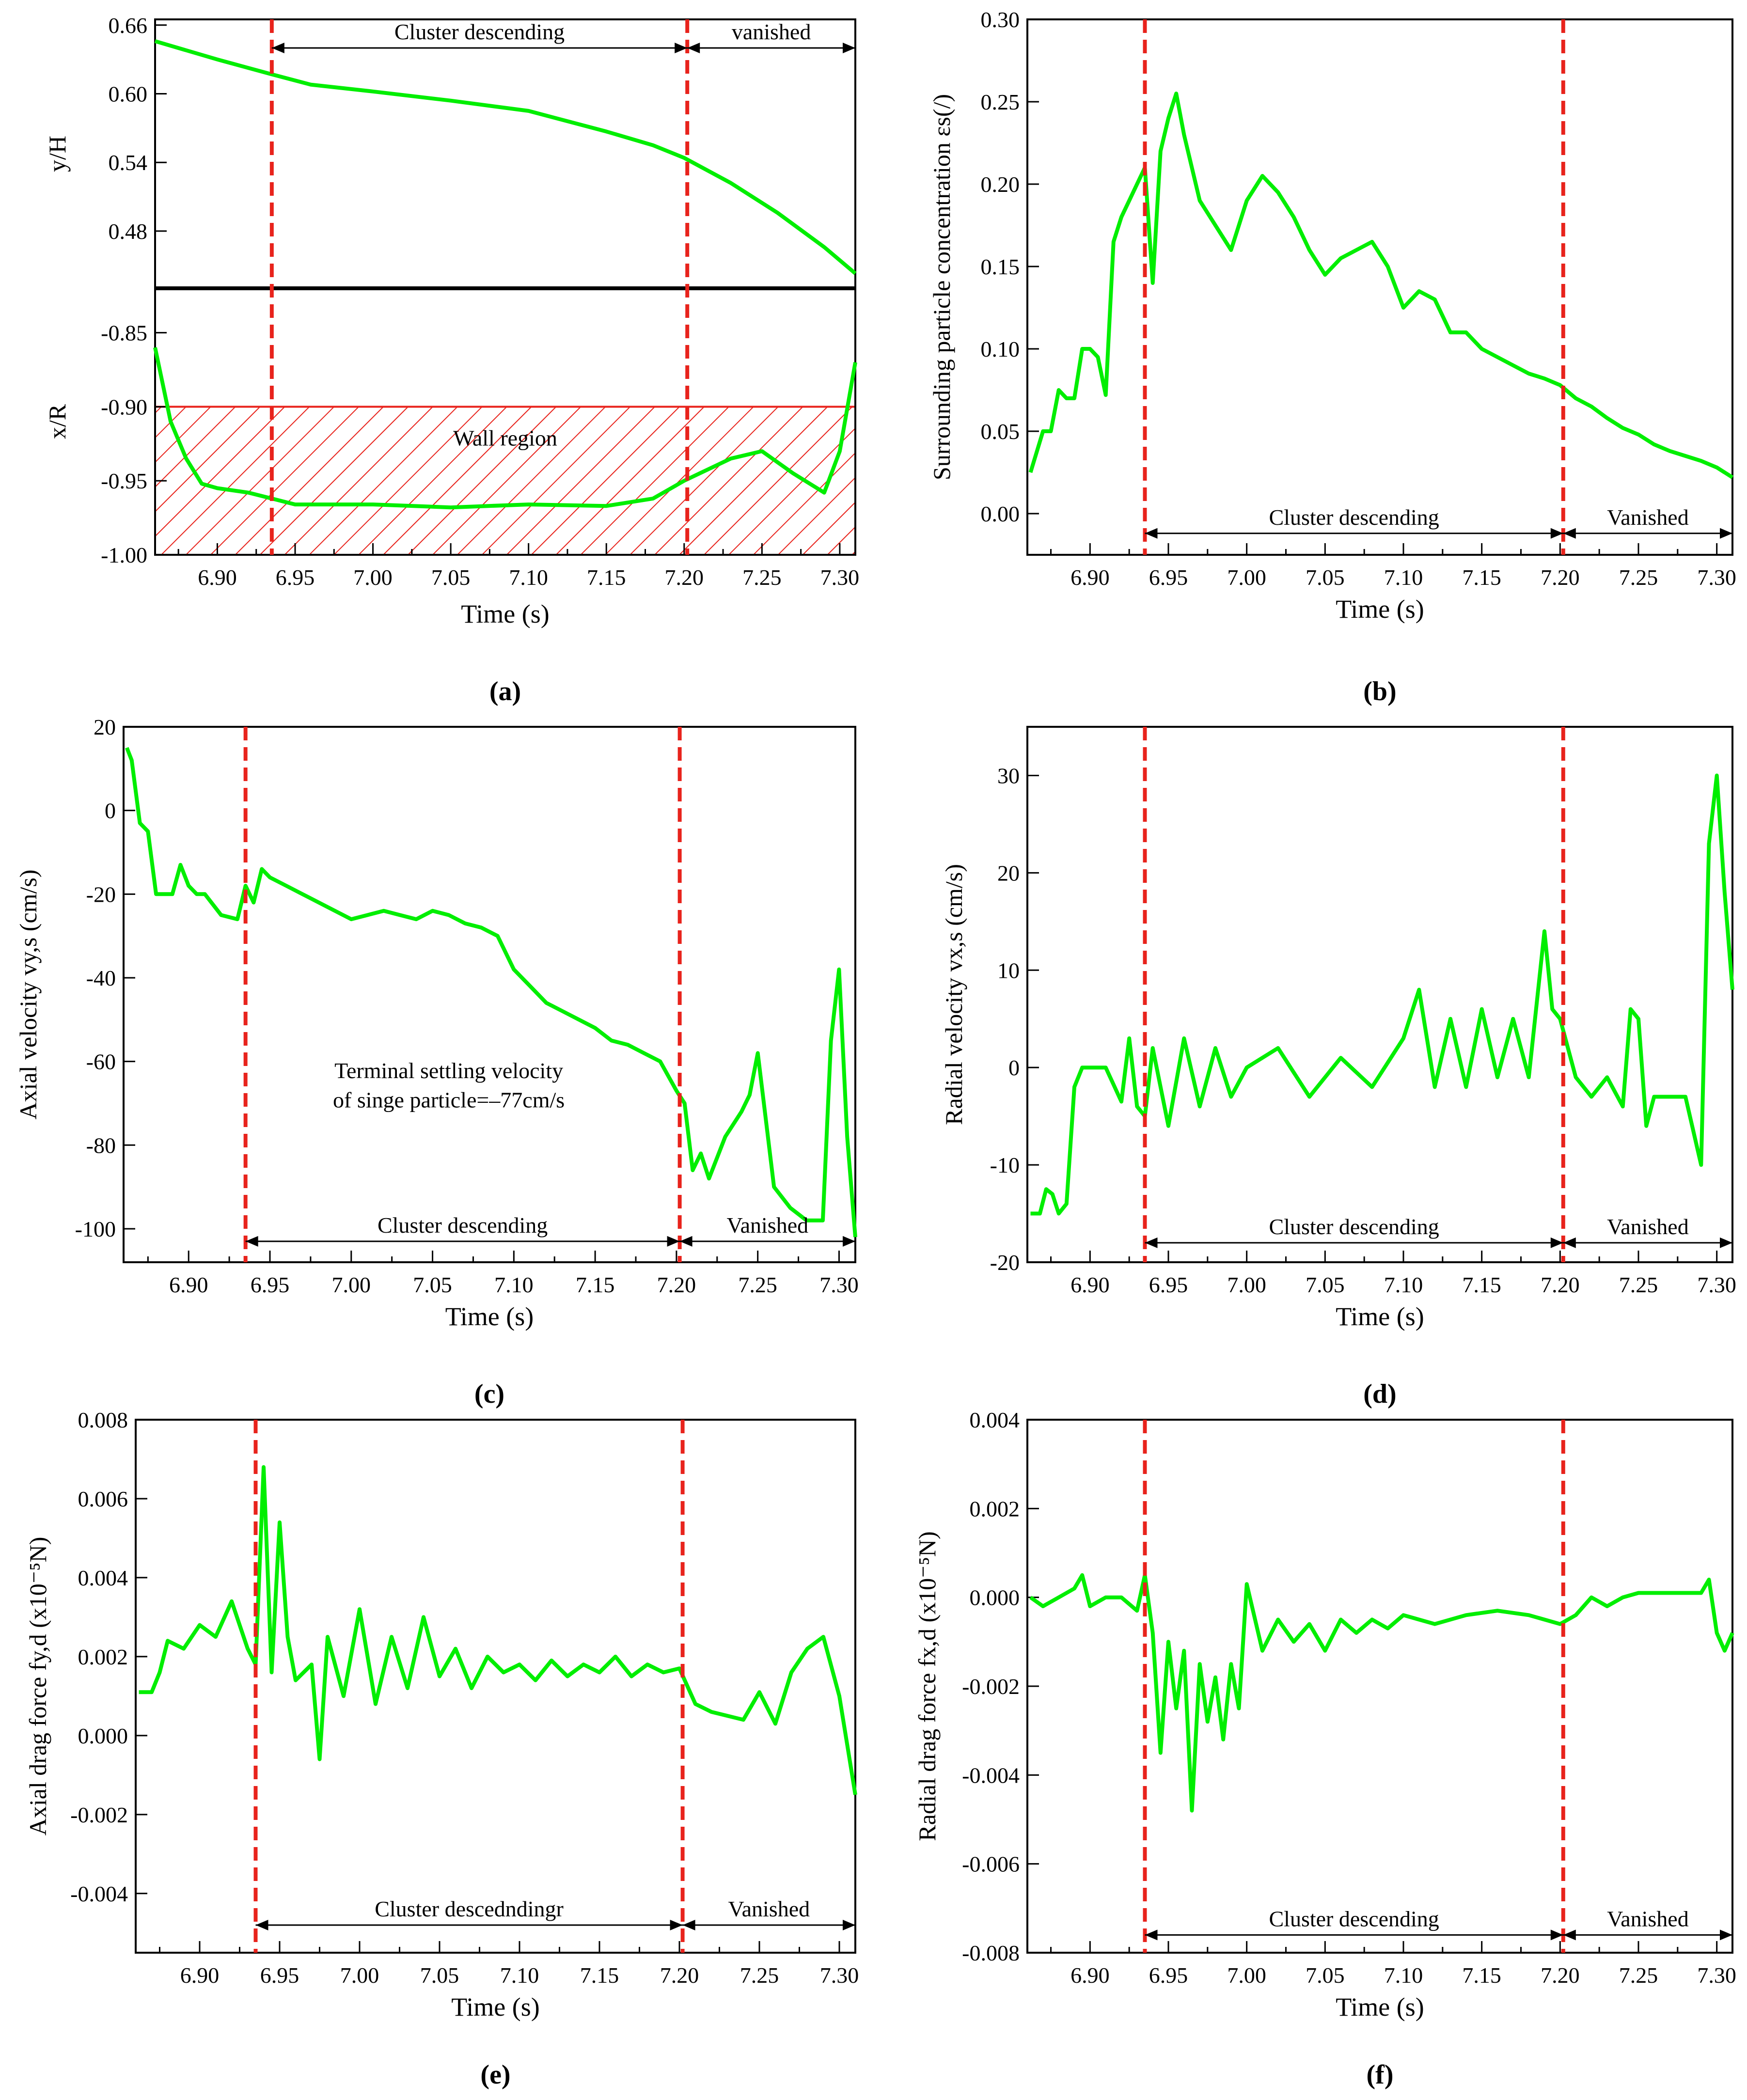 The width and height of the screenshot is (1747, 2100). I want to click on x-tick-label-e-0: 6.90, so click(200, 1975).